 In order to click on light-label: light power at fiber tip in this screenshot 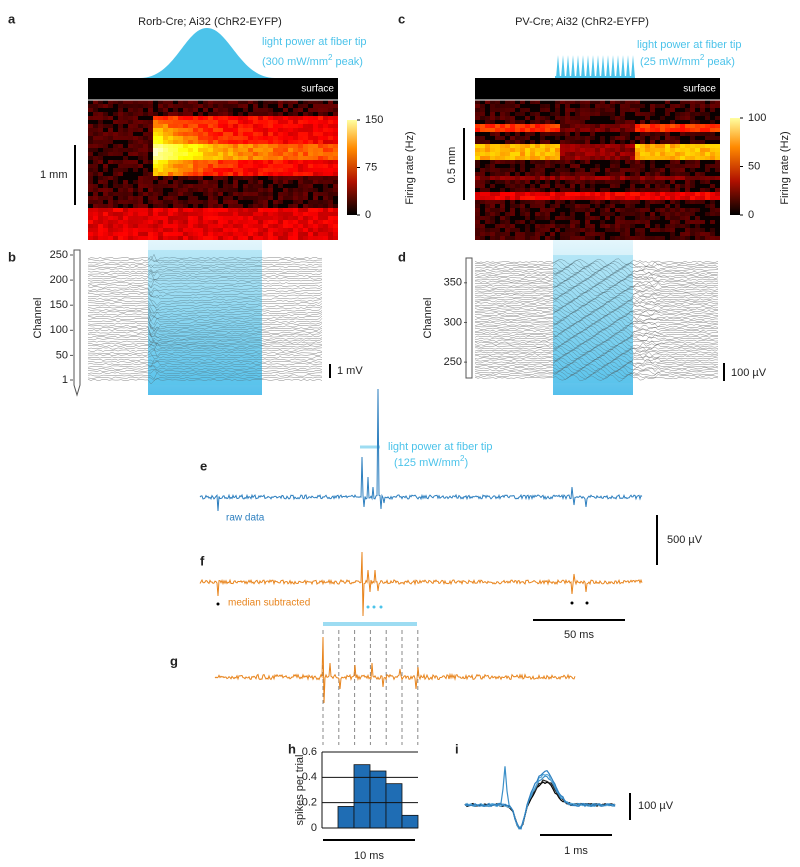, I will do `click(314, 42)`.